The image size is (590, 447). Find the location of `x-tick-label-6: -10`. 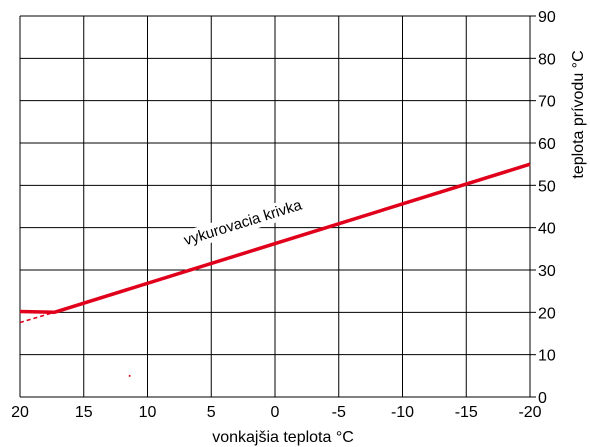

x-tick-label-6: -10 is located at coordinates (402, 412).